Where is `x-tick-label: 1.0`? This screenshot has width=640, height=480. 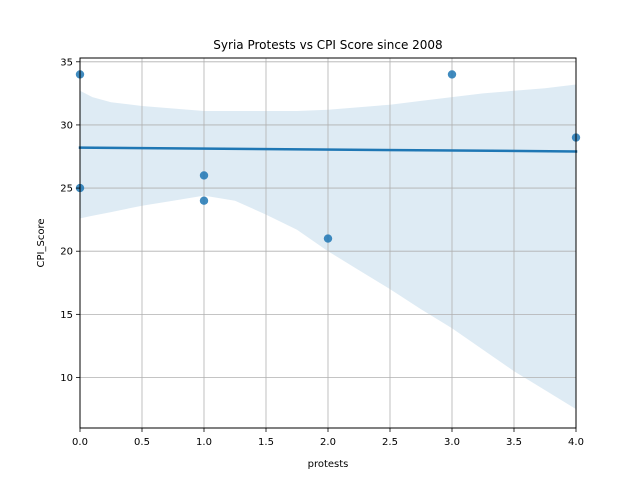
x-tick-label: 1.0 is located at coordinates (204, 442).